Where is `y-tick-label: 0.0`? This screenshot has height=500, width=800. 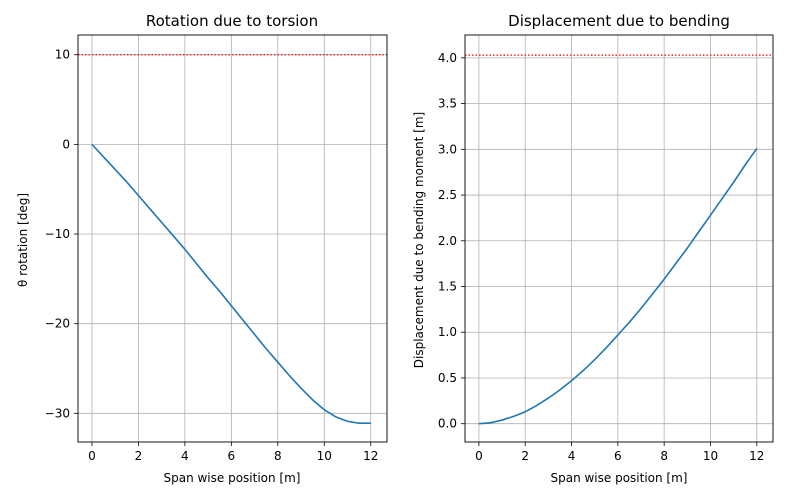
y-tick-label: 0.0 is located at coordinates (447, 424).